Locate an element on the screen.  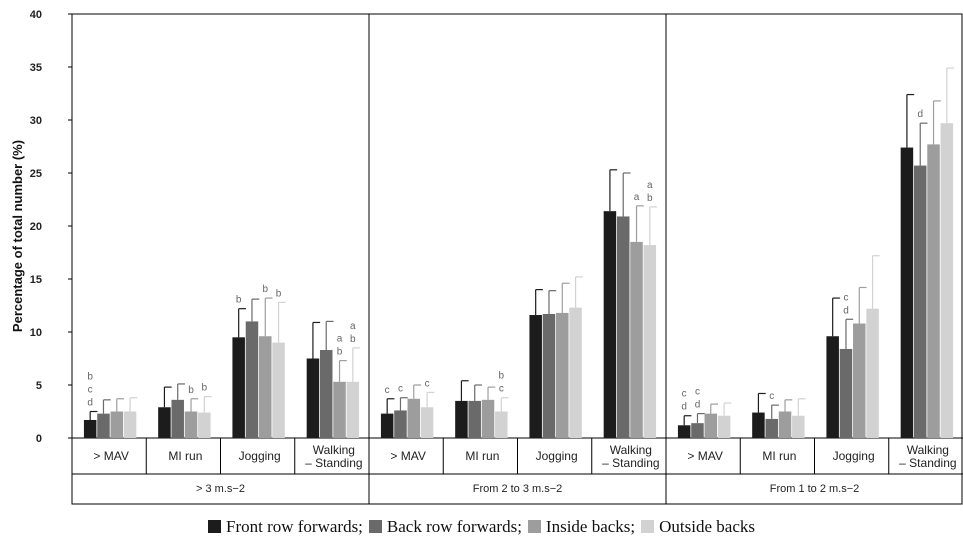
category-label: MI run is located at coordinates (482, 456).